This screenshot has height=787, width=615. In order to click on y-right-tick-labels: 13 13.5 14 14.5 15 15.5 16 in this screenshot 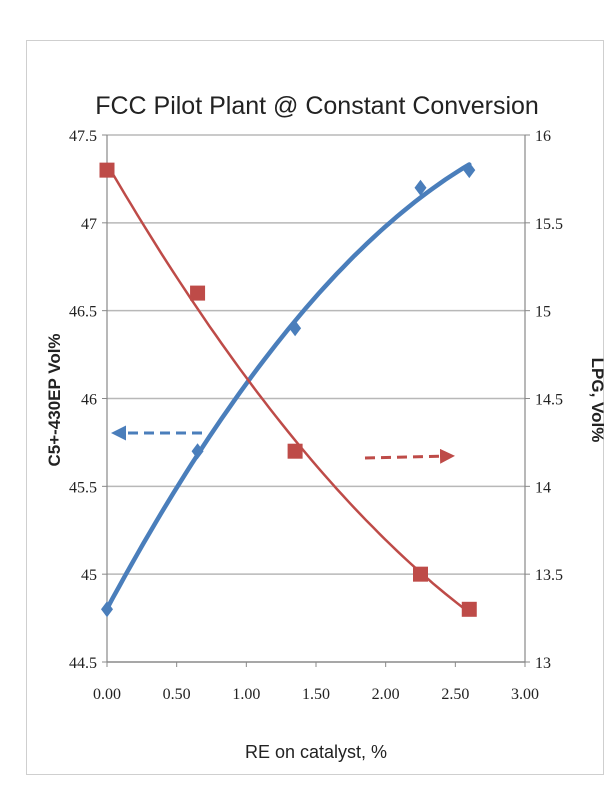, I will do `click(549, 400)`.